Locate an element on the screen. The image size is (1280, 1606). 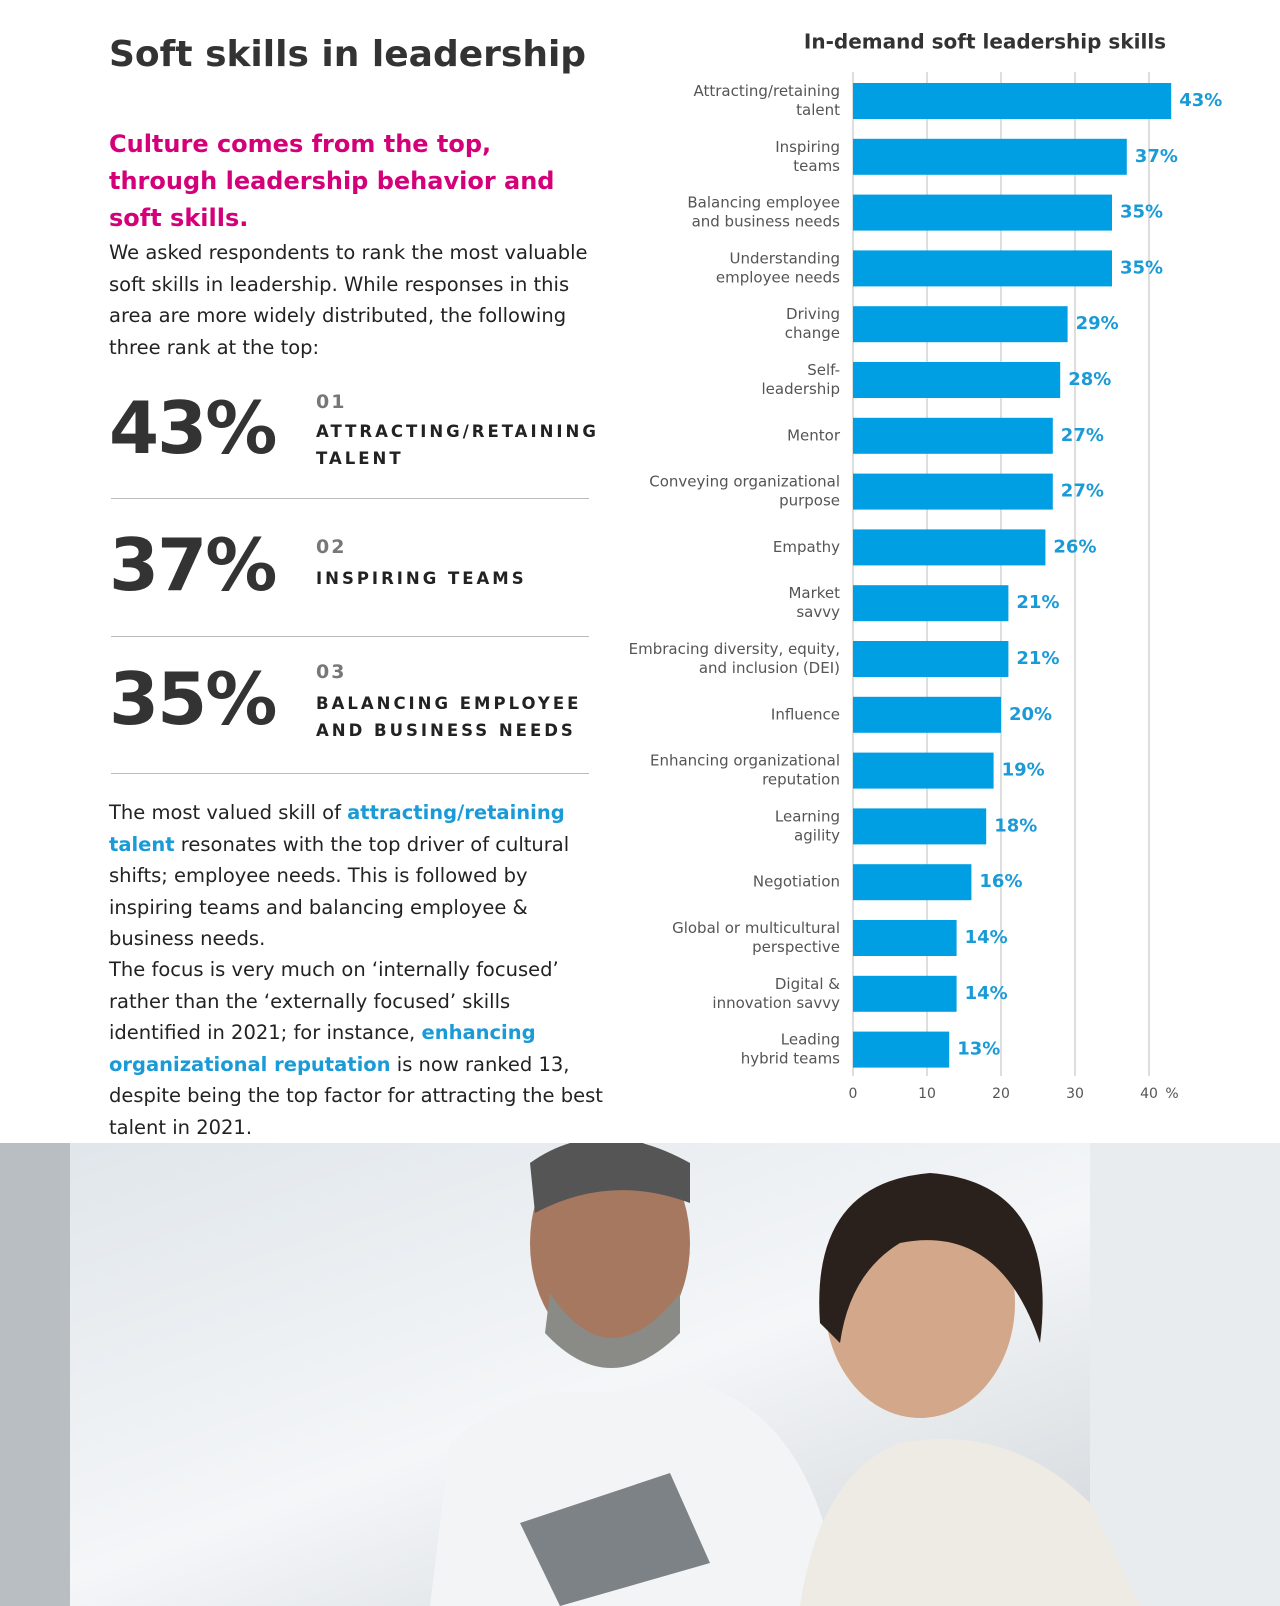
highlight: enhancing organizational reputation is located at coordinates (322, 1048).